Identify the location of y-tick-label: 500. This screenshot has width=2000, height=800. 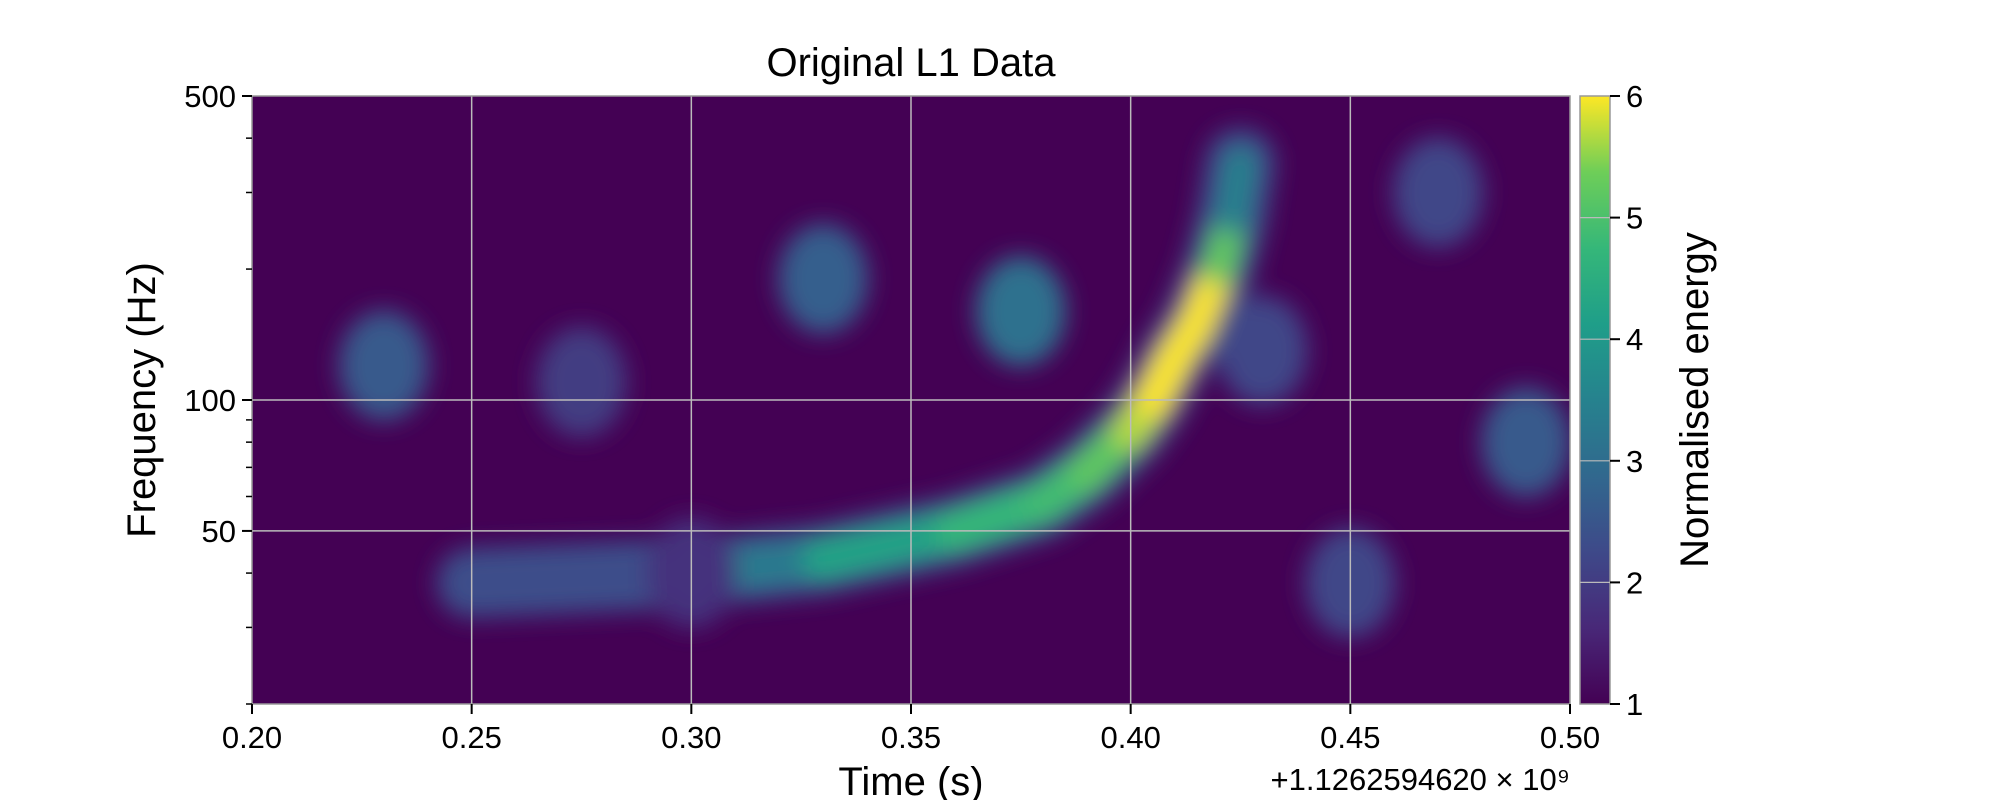
(210, 96).